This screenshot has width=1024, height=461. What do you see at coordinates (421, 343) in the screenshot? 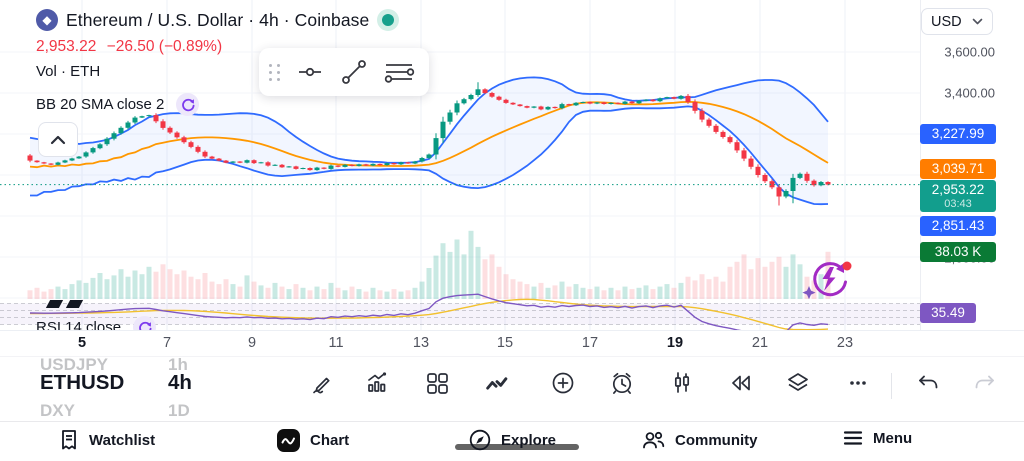
I see `time-axis-label: 13` at bounding box center [421, 343].